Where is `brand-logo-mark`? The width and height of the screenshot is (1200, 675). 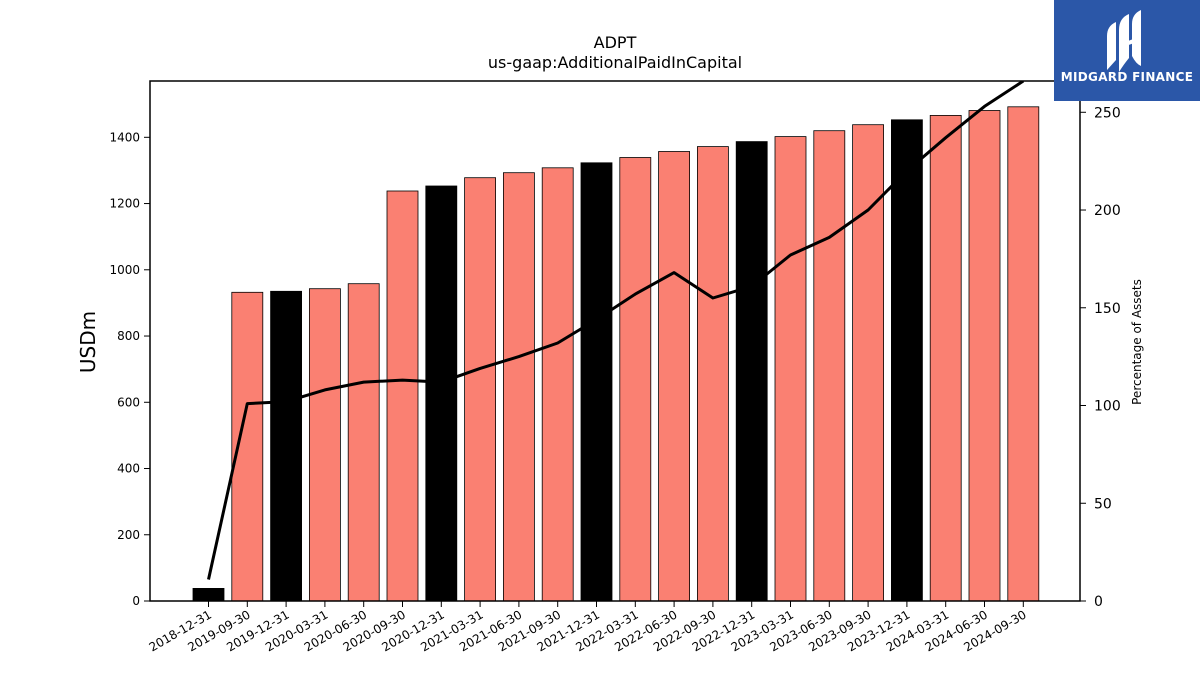
brand-logo-mark is located at coordinates (1124, 41).